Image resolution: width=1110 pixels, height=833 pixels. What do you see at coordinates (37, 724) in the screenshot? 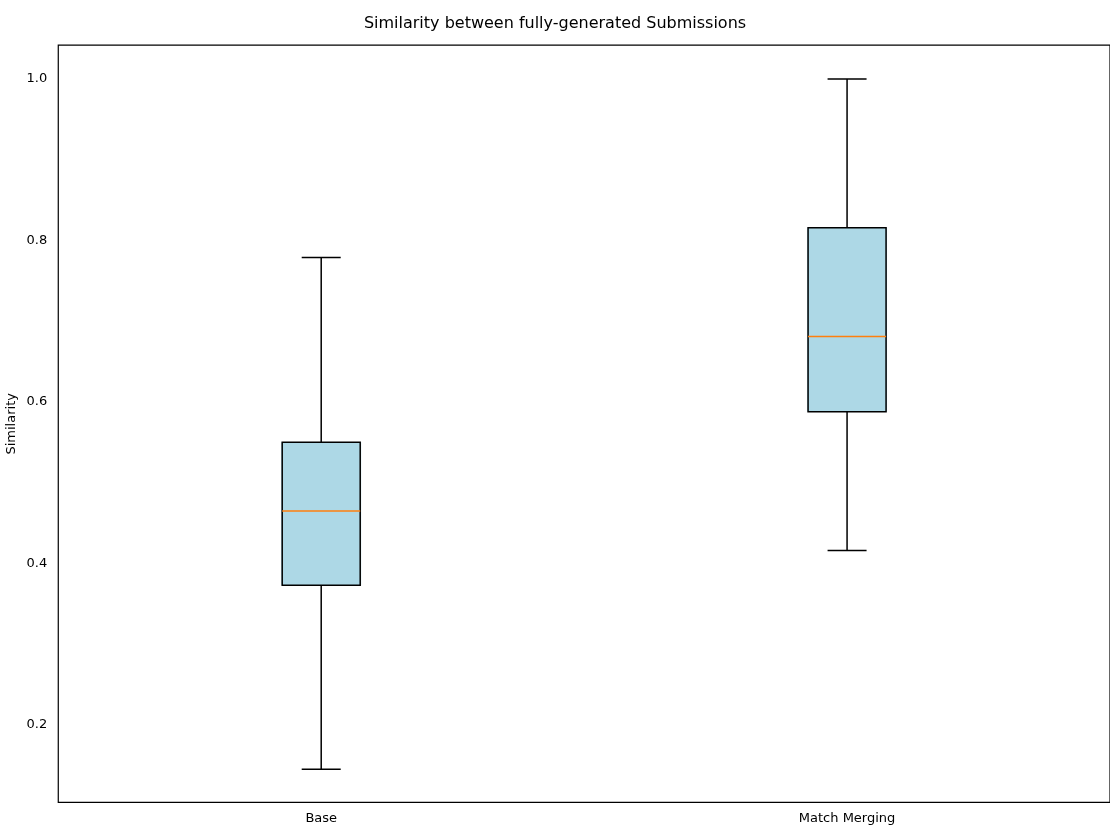
I see `y-tick-label: 0.2` at bounding box center [37, 724].